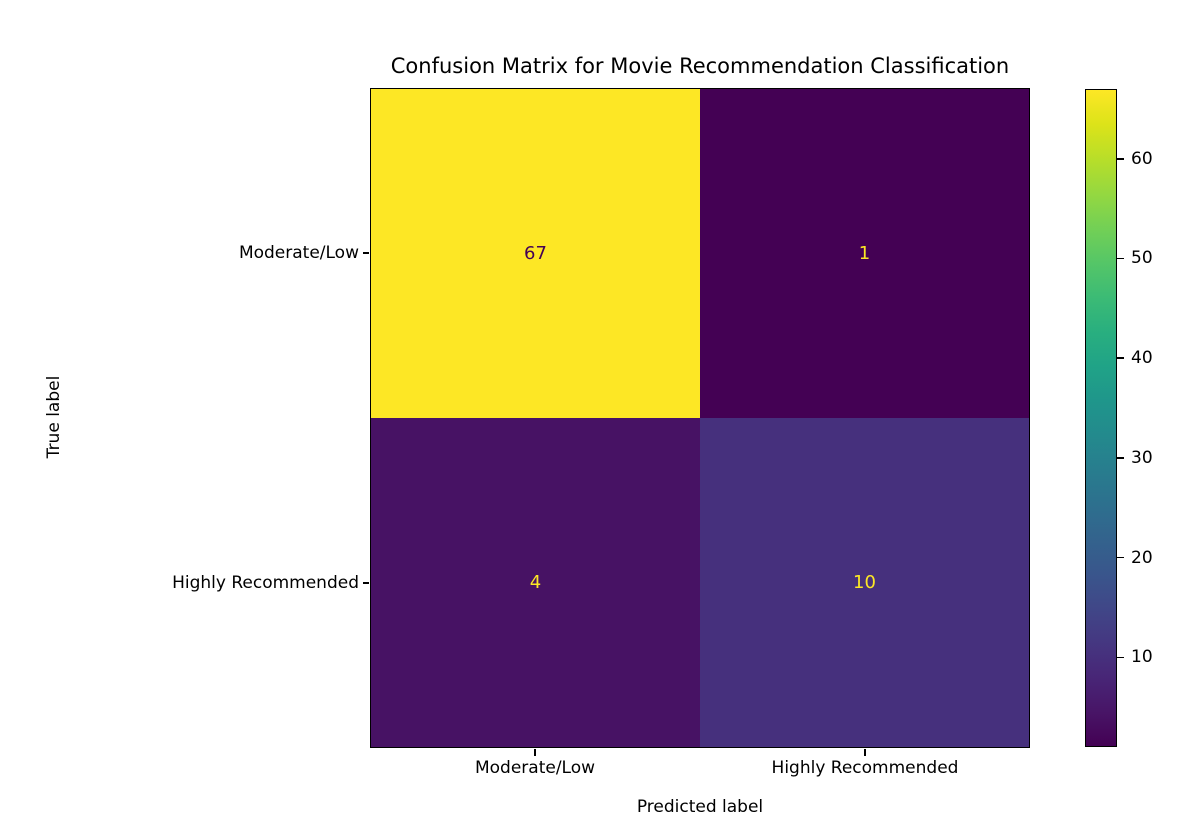  Describe the element at coordinates (1142, 557) in the screenshot. I see `colorbar-tick-label: 20` at that location.